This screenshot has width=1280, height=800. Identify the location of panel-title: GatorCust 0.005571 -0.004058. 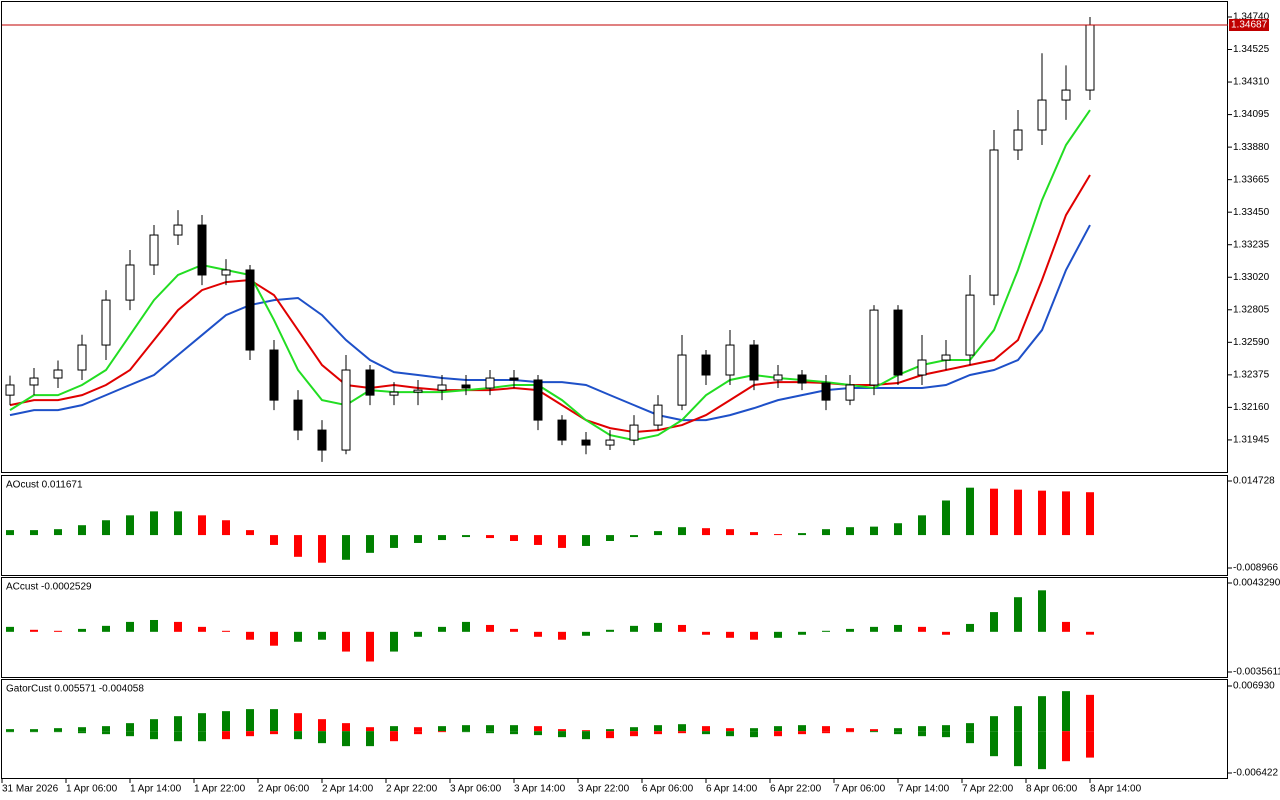
(75, 689).